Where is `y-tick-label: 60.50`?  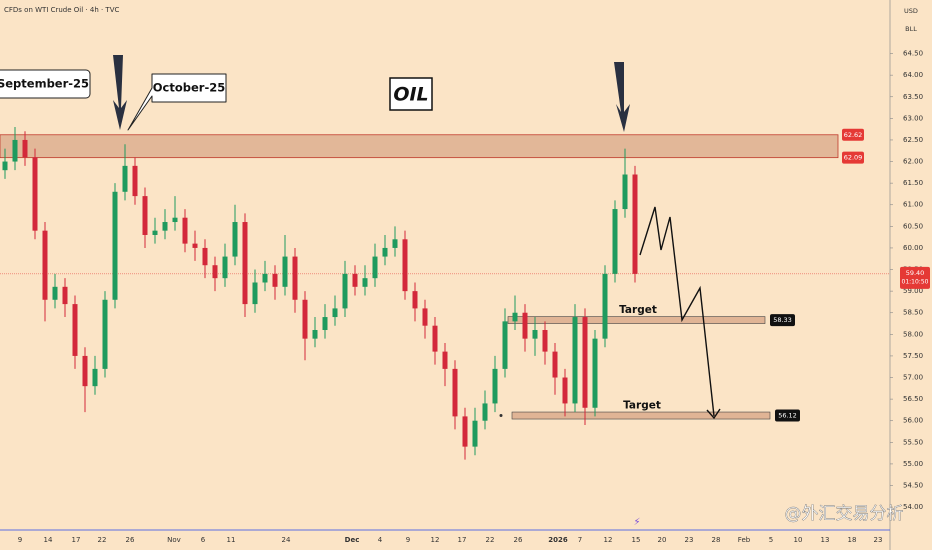 y-tick-label: 60.50 is located at coordinates (913, 226).